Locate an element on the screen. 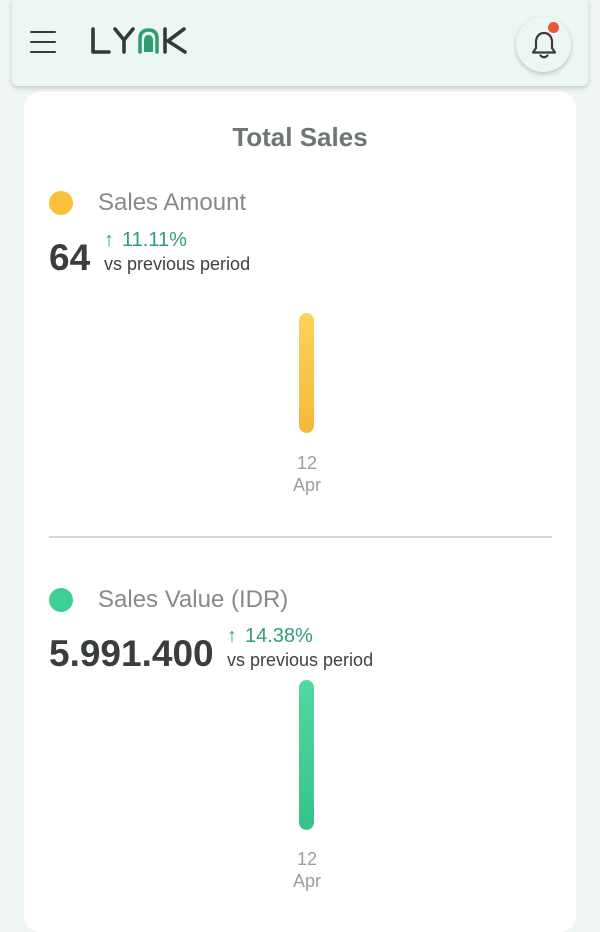 The height and width of the screenshot is (932, 600). change-percent: 11.11% is located at coordinates (154, 240).